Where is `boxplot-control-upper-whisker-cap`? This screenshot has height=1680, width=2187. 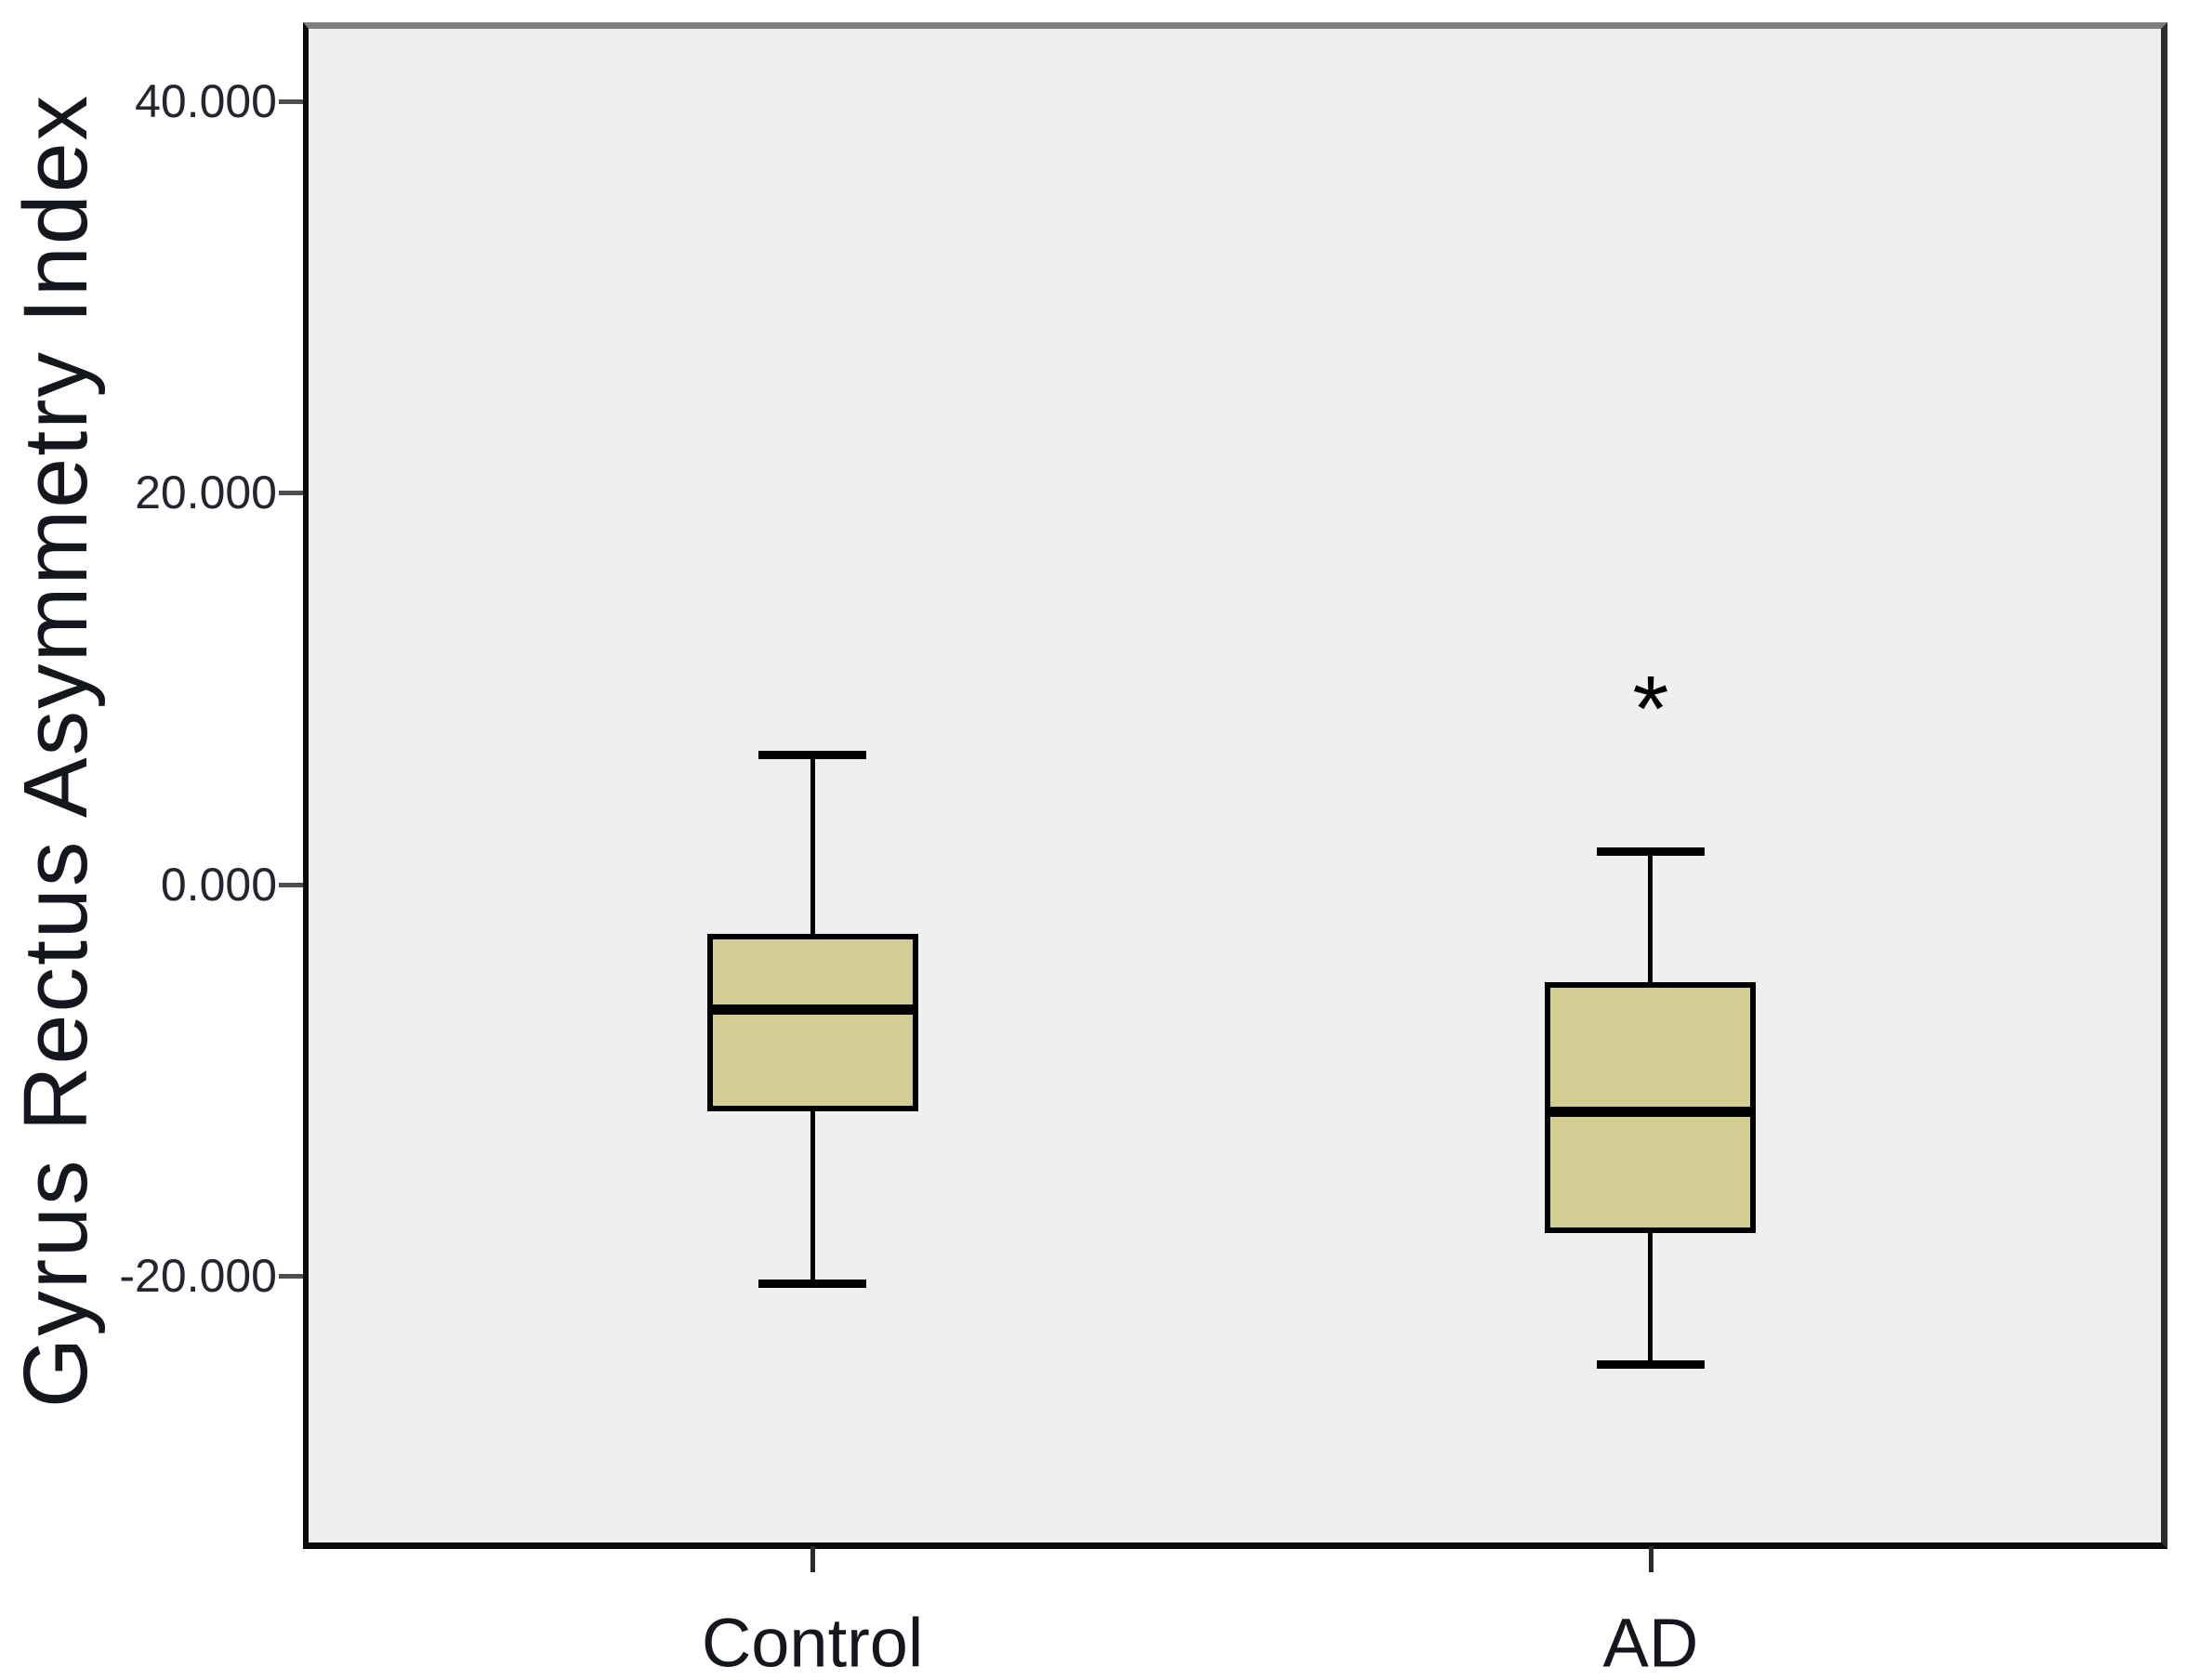
boxplot-control-upper-whisker-cap is located at coordinates (812, 755).